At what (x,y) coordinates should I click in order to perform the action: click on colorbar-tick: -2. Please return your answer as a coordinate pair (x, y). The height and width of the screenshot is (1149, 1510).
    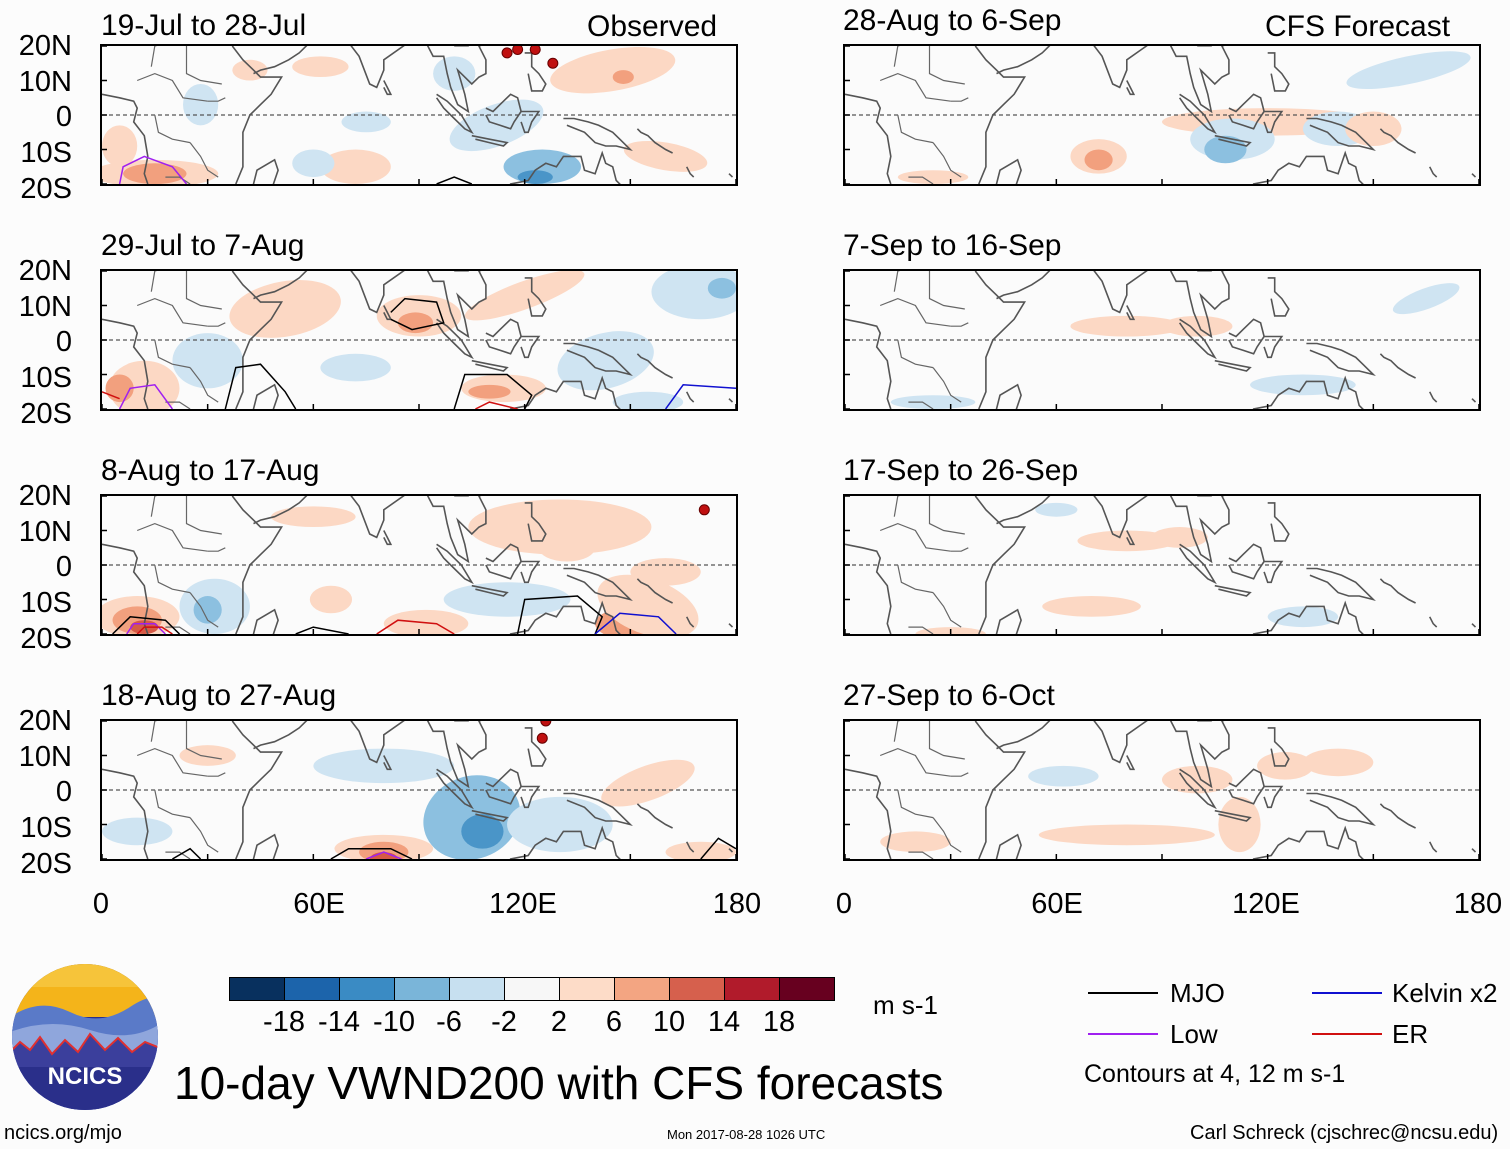
    Looking at the image, I should click on (504, 1022).